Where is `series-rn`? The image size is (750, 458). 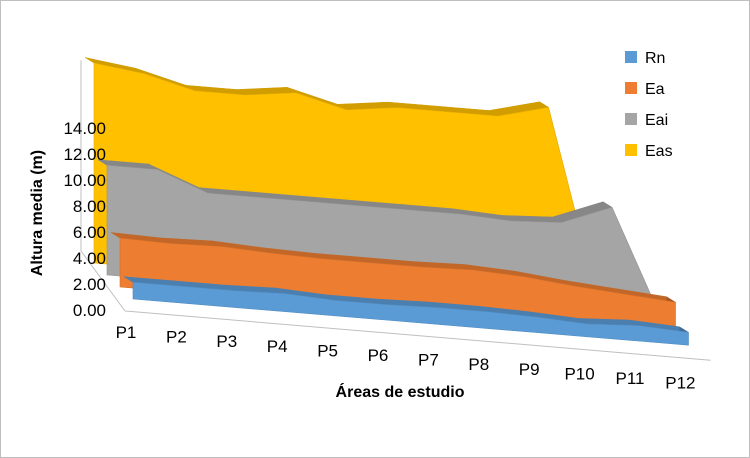 series-rn is located at coordinates (406, 311).